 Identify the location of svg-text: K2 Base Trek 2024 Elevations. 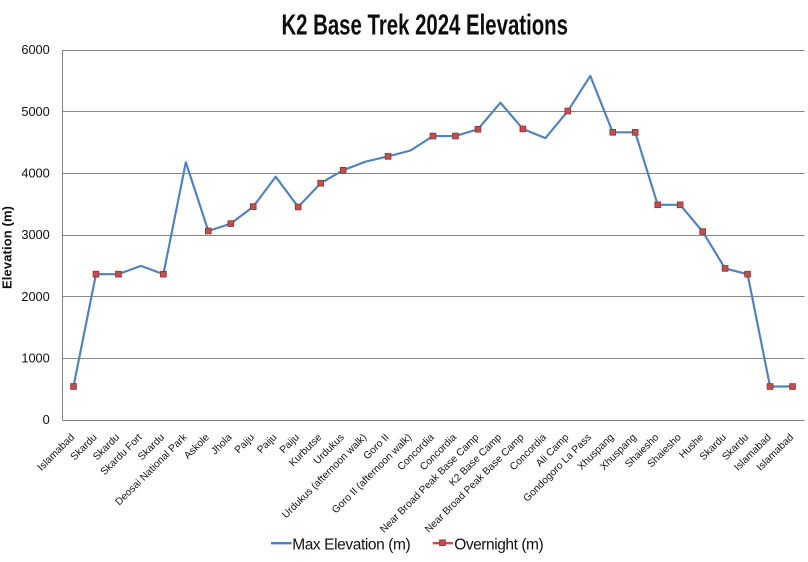
(424, 26).